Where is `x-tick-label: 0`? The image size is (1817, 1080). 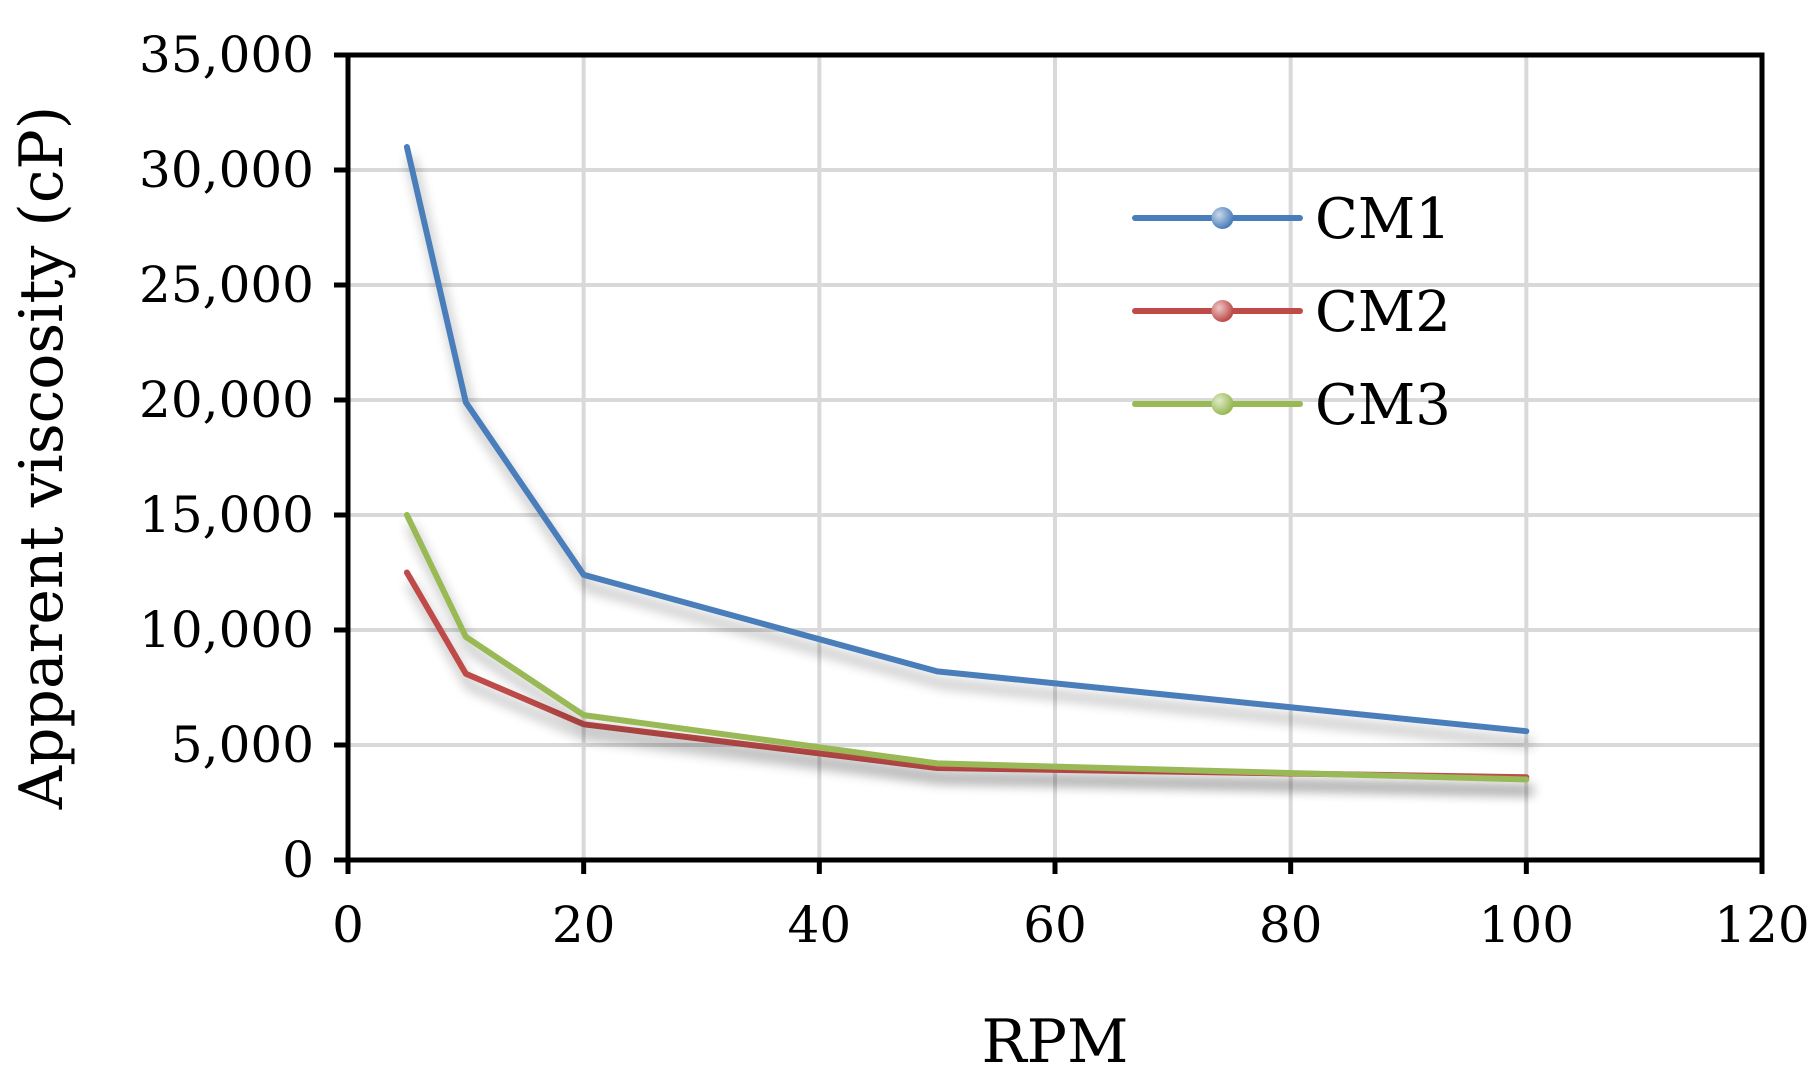 x-tick-label: 0 is located at coordinates (348, 925).